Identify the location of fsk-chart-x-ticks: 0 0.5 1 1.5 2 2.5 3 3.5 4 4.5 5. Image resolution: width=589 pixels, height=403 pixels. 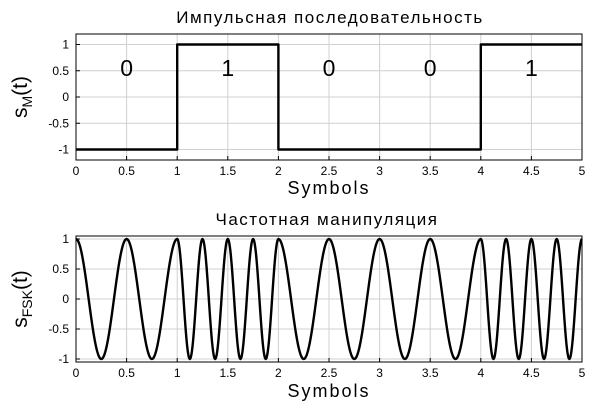
(329, 369).